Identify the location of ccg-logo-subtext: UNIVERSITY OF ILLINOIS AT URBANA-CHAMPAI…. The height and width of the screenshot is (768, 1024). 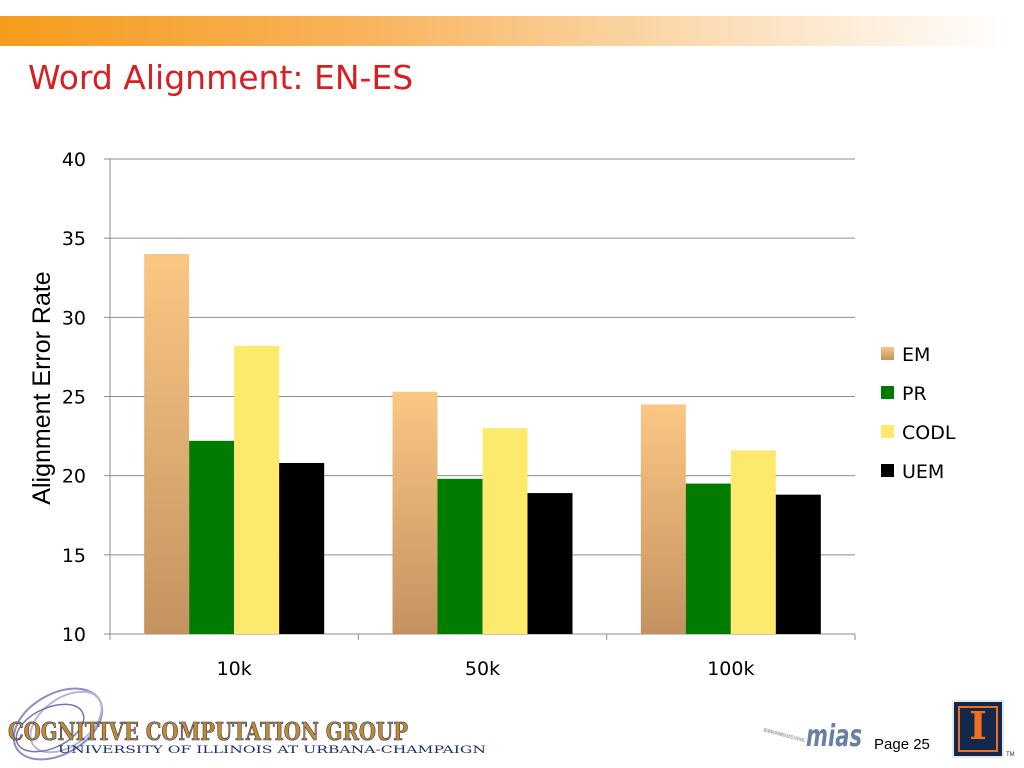
(272, 750).